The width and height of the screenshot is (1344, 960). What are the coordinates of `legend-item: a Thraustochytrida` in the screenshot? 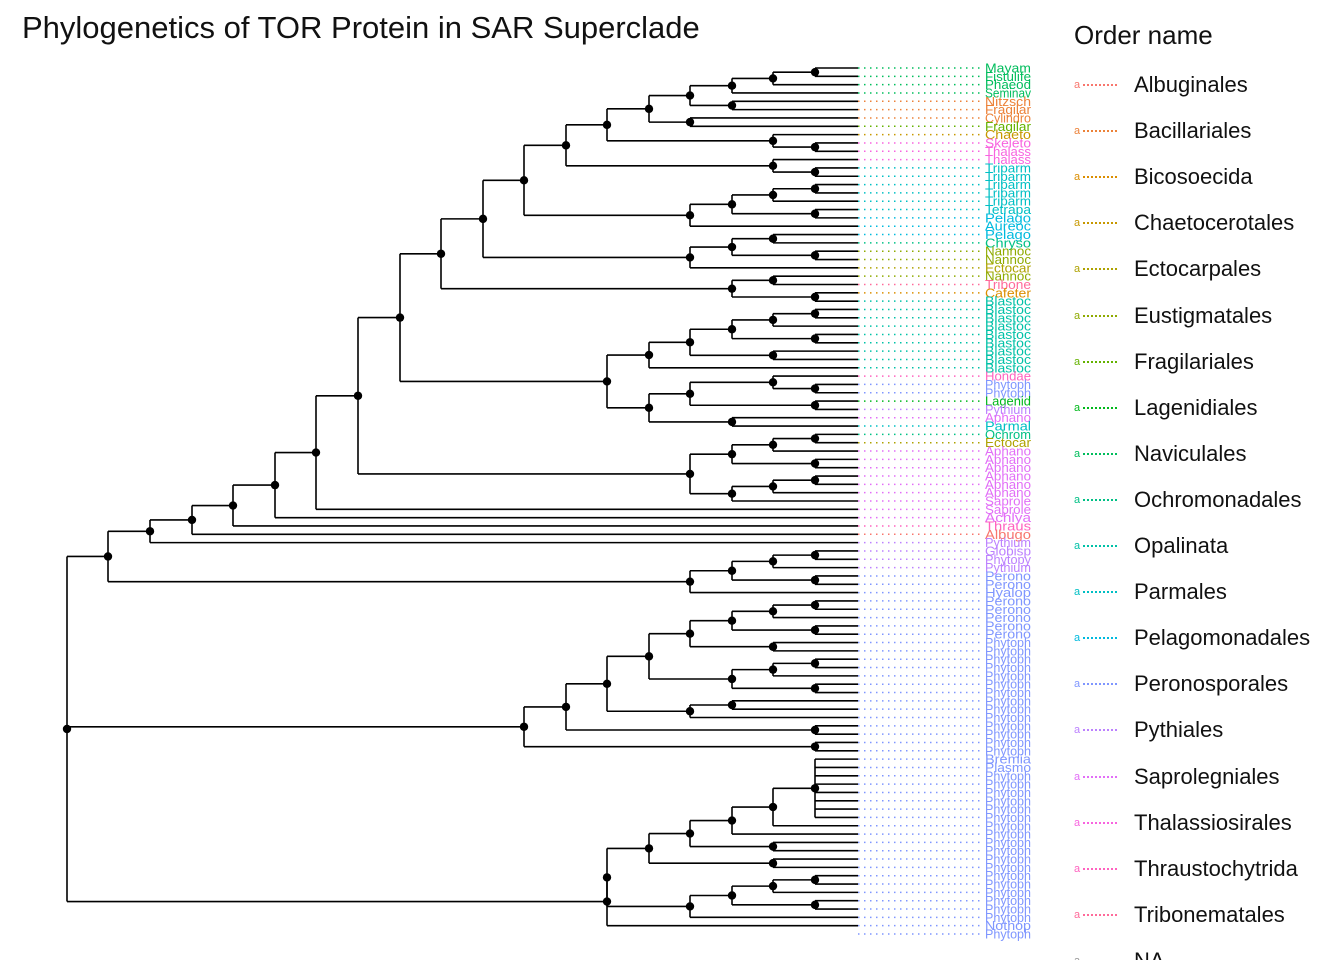 It's located at (1186, 869).